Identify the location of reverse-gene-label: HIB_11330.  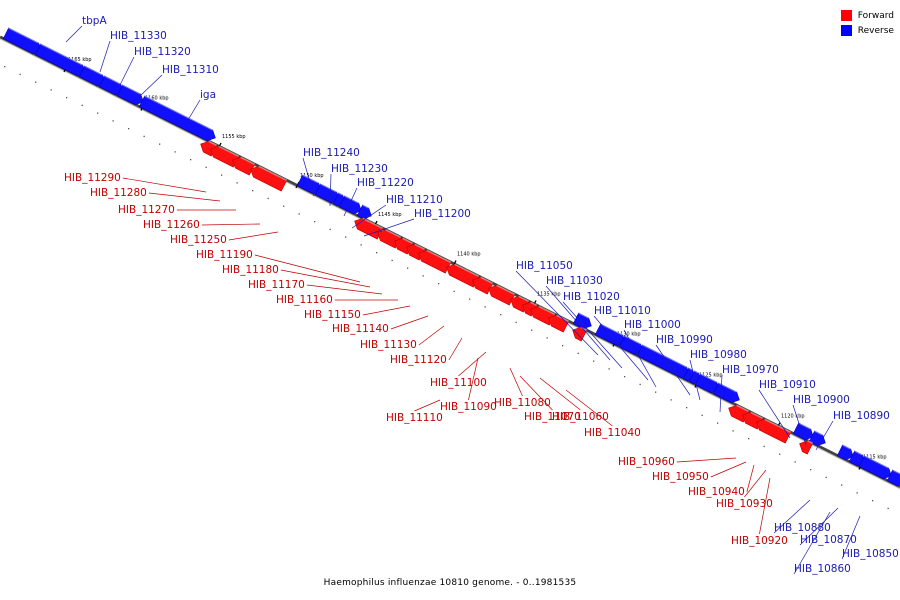
(138, 36).